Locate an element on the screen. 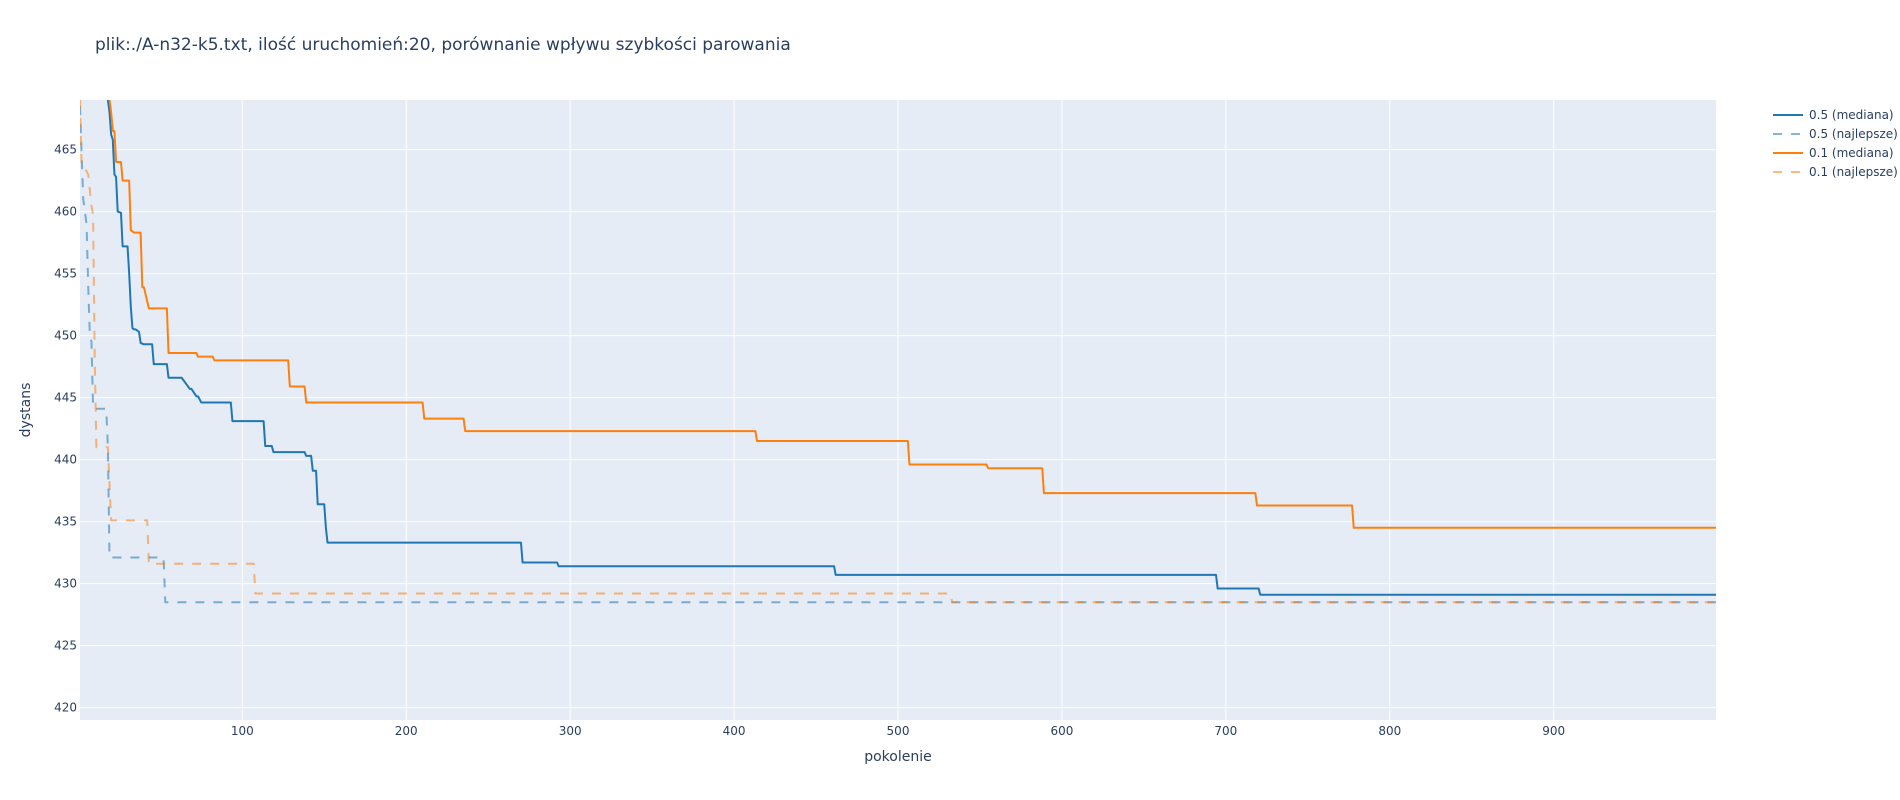  legend-item: 0.5 (najlepsze) is located at coordinates (1835, 134).